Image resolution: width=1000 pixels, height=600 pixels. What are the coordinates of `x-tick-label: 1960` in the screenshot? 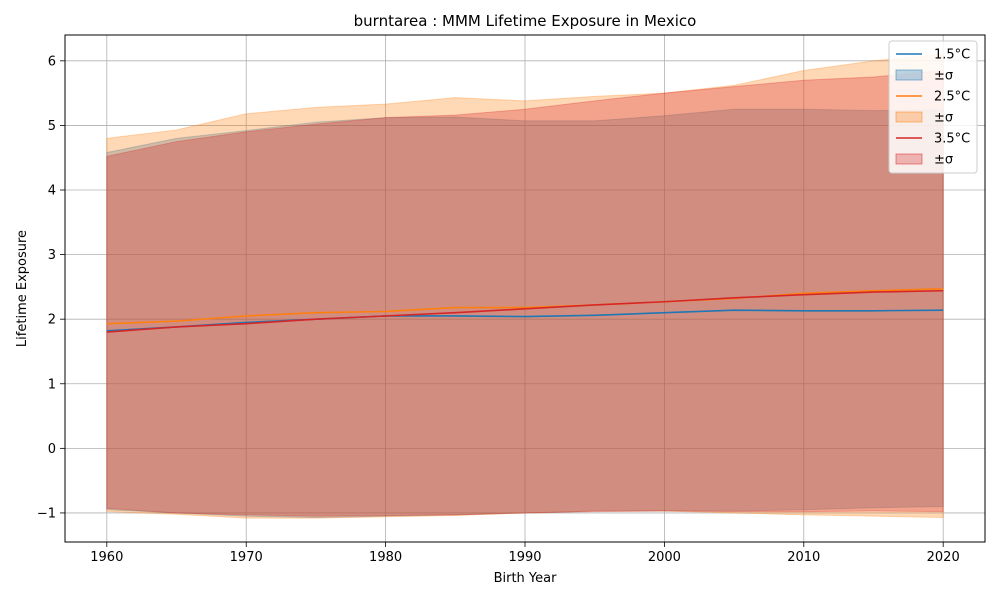 It's located at (106, 557).